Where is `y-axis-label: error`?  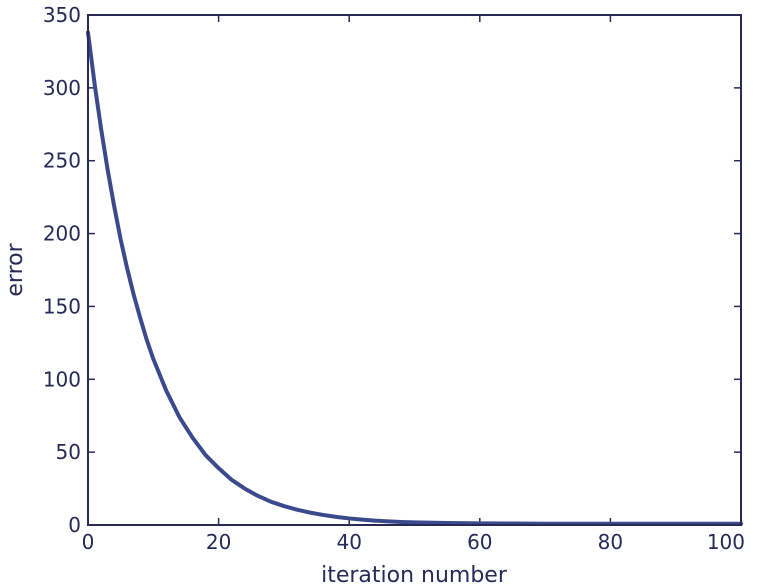 y-axis-label: error is located at coordinates (15, 269).